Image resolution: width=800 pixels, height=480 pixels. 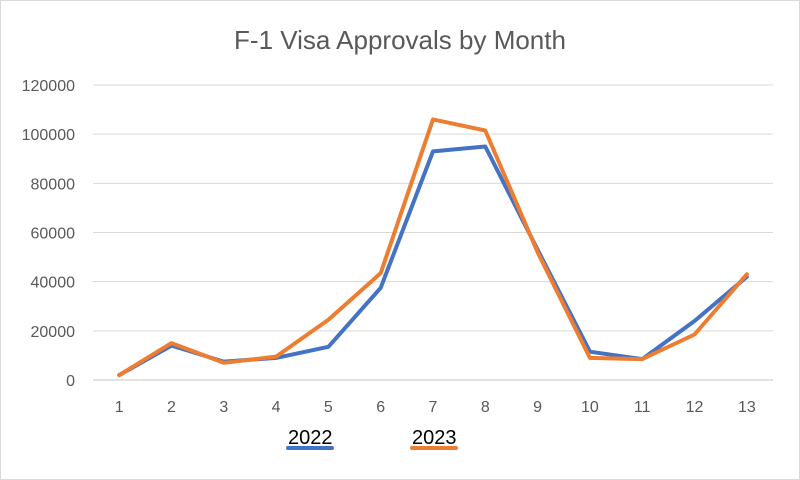 I want to click on x-tick-label: 10, so click(x=590, y=407).